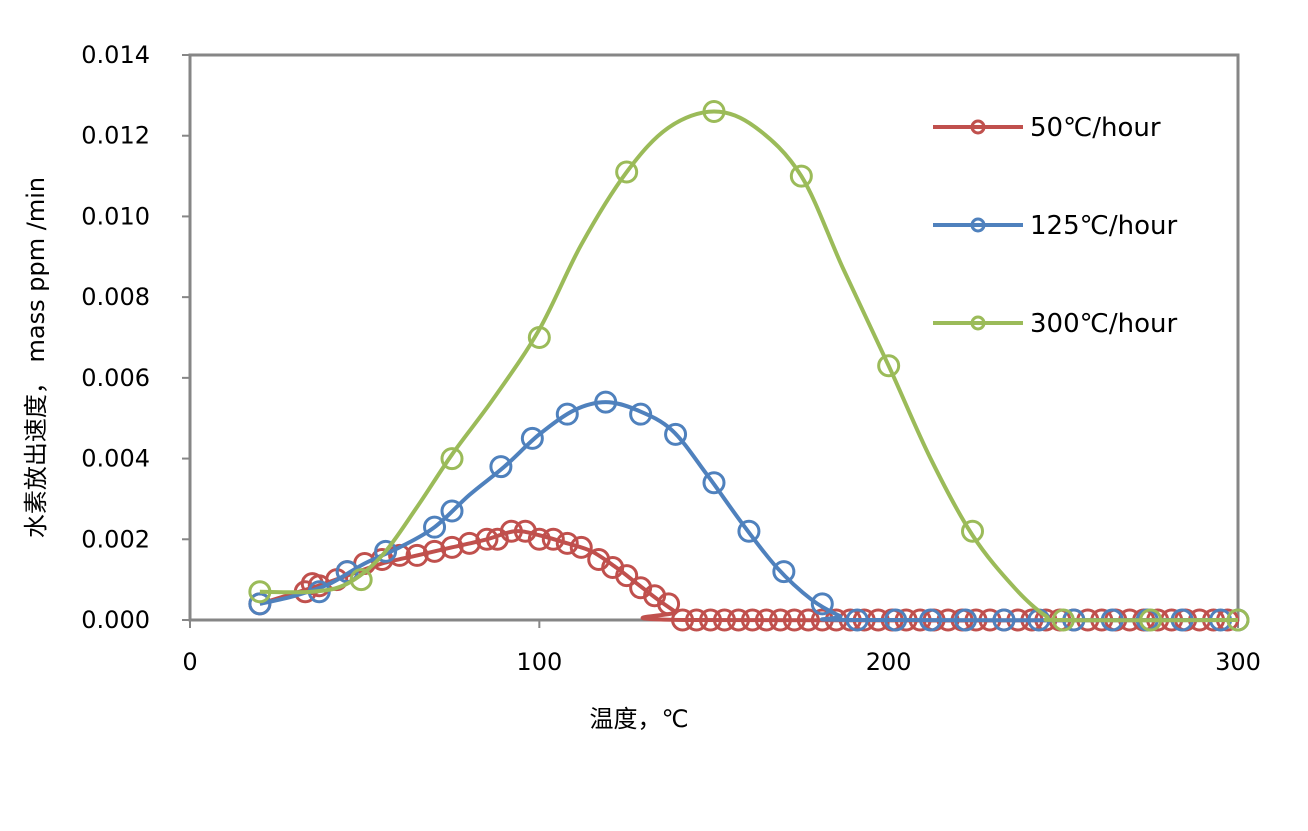  I want to click on x-tick-label: 200, so click(889, 662).